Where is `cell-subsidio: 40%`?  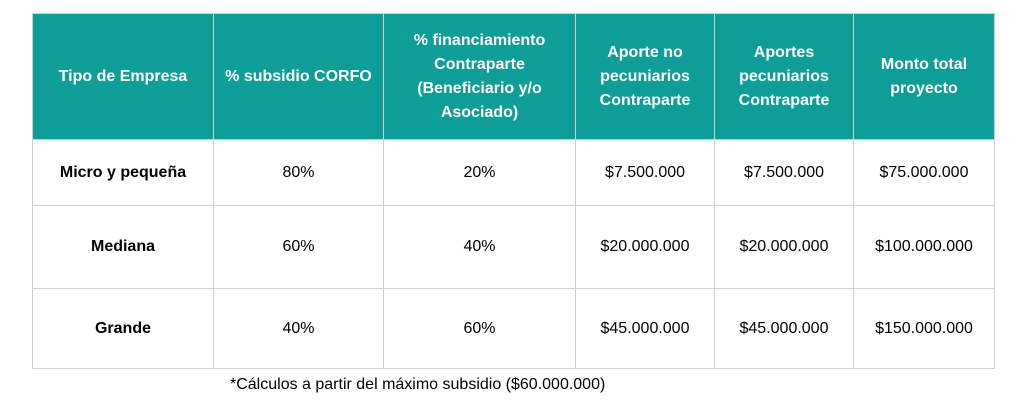 cell-subsidio: 40% is located at coordinates (298, 328).